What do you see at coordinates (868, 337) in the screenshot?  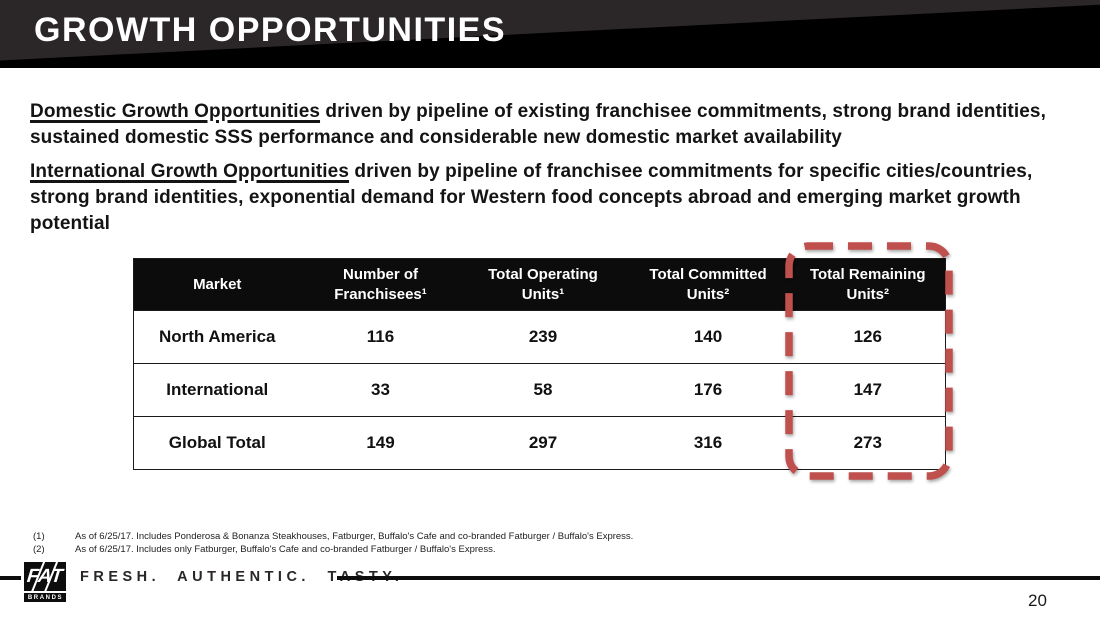 I see `cell-remaining: 126` at bounding box center [868, 337].